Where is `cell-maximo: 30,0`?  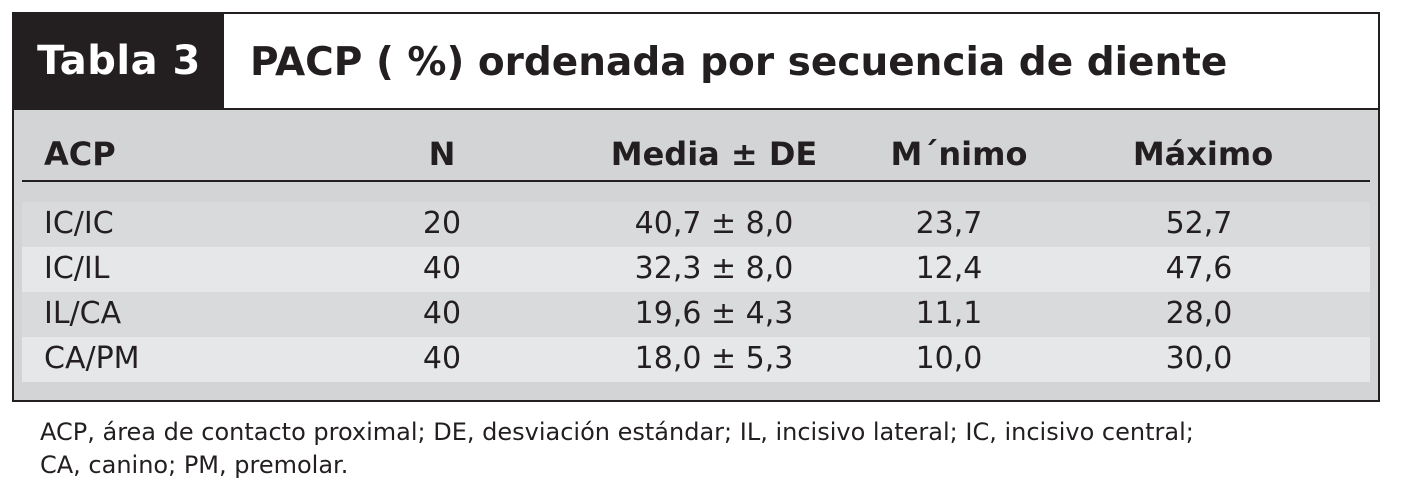
cell-maximo: 30,0 is located at coordinates (1199, 358).